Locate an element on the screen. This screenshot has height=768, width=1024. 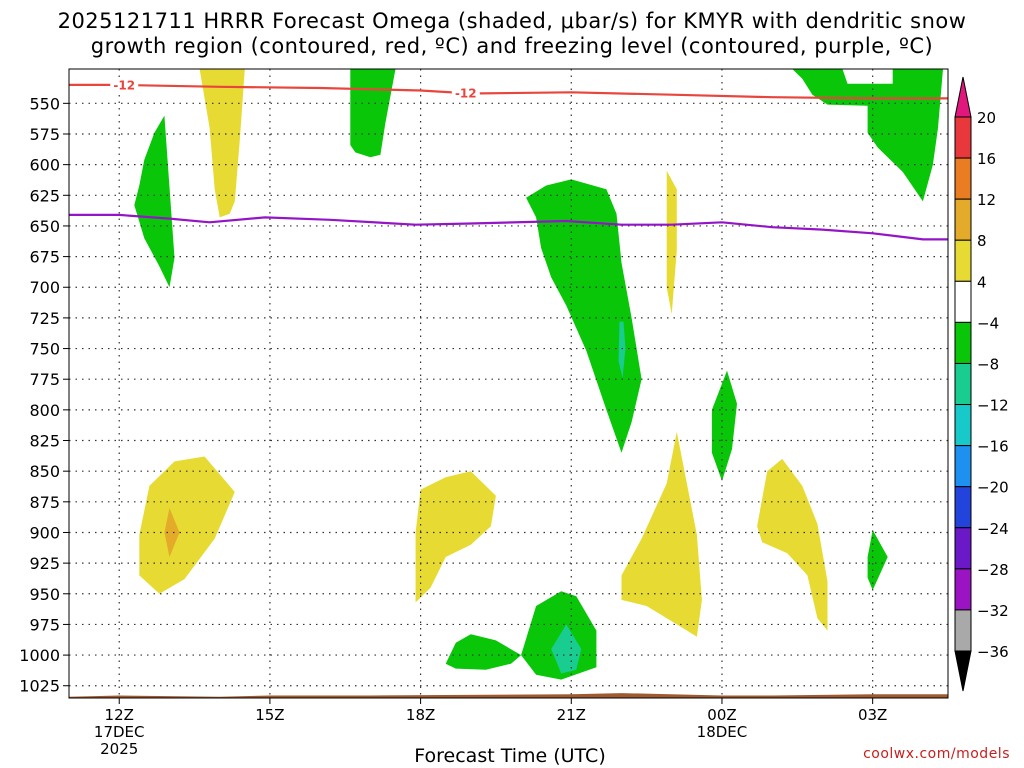
colorbar-tick-label-9: −20 is located at coordinates (993, 488).